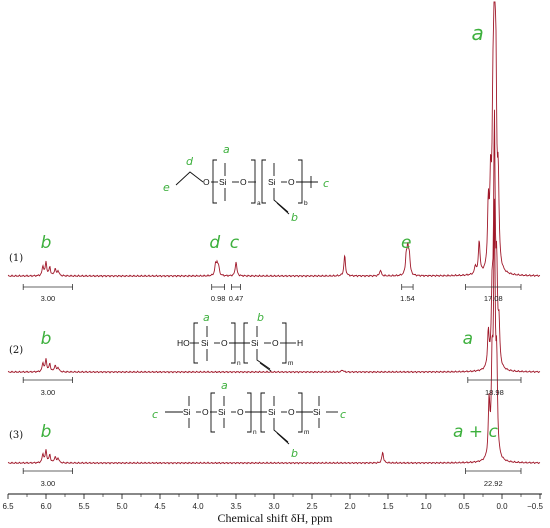  What do you see at coordinates (239, 363) in the screenshot?
I see `struct2-sub-n: n` at bounding box center [239, 363].